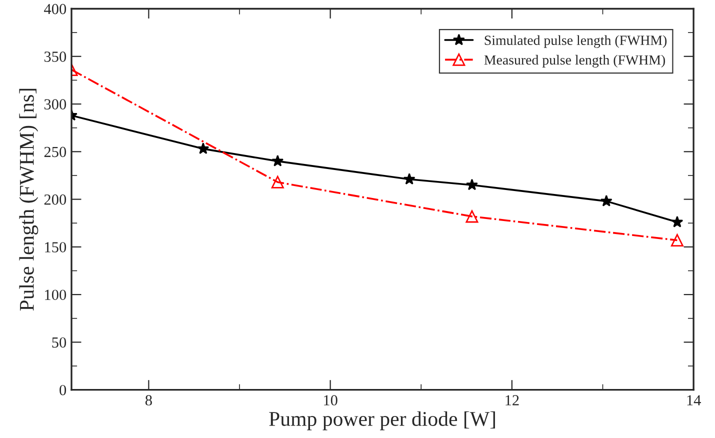 The height and width of the screenshot is (438, 715). What do you see at coordinates (59, 342) in the screenshot?
I see `y-tick-label: 50` at bounding box center [59, 342].